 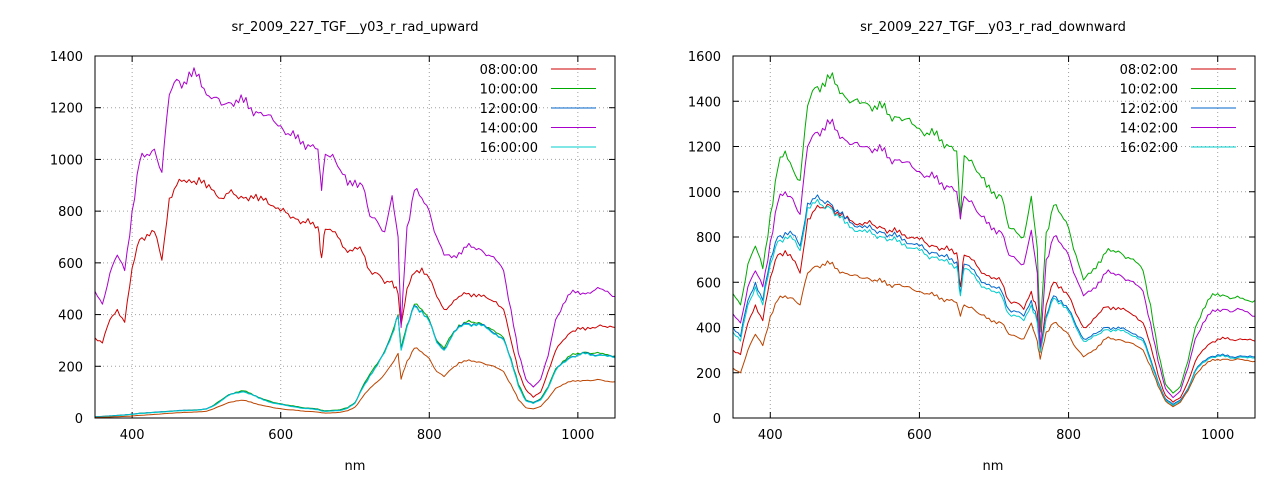 What do you see at coordinates (1149, 70) in the screenshot?
I see `legend-label: 08:02:00` at bounding box center [1149, 70].